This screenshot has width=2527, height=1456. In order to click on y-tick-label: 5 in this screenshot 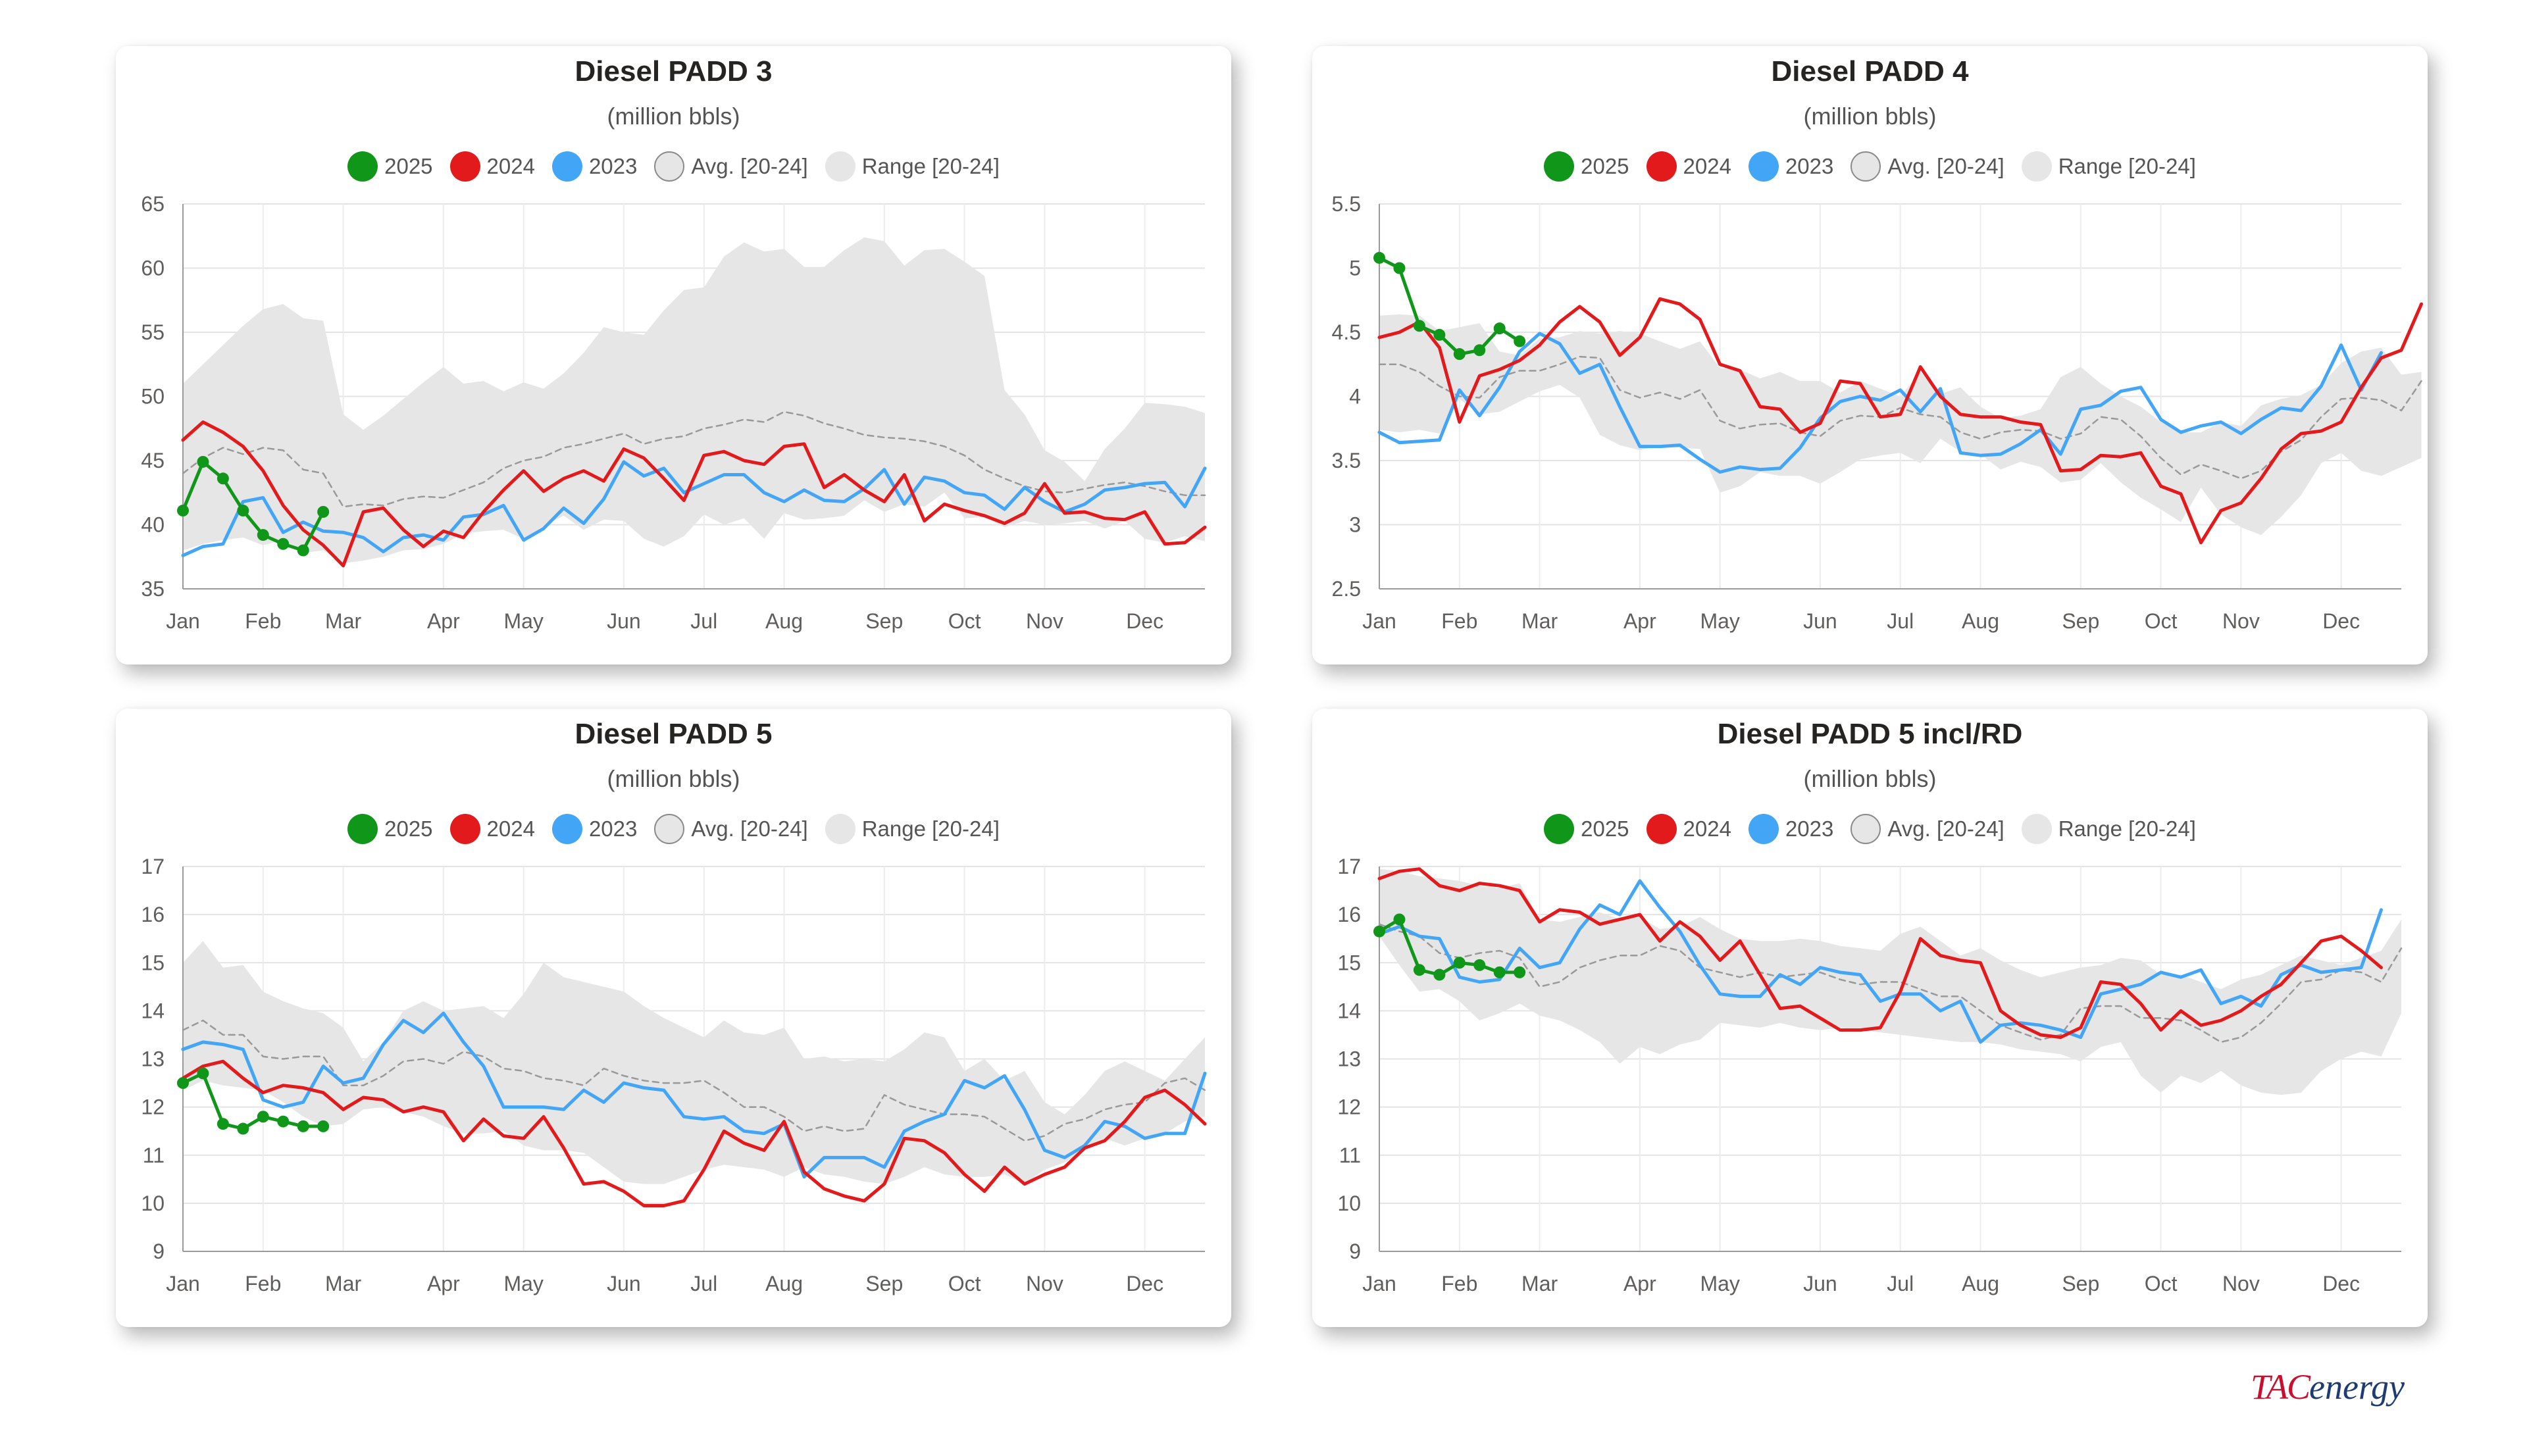, I will do `click(1355, 268)`.